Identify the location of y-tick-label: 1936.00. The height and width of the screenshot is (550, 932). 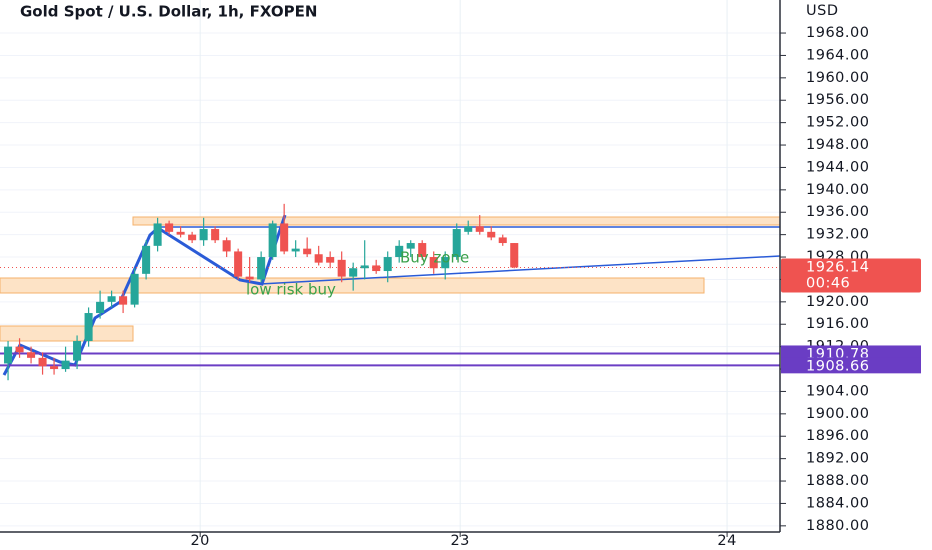
(837, 212).